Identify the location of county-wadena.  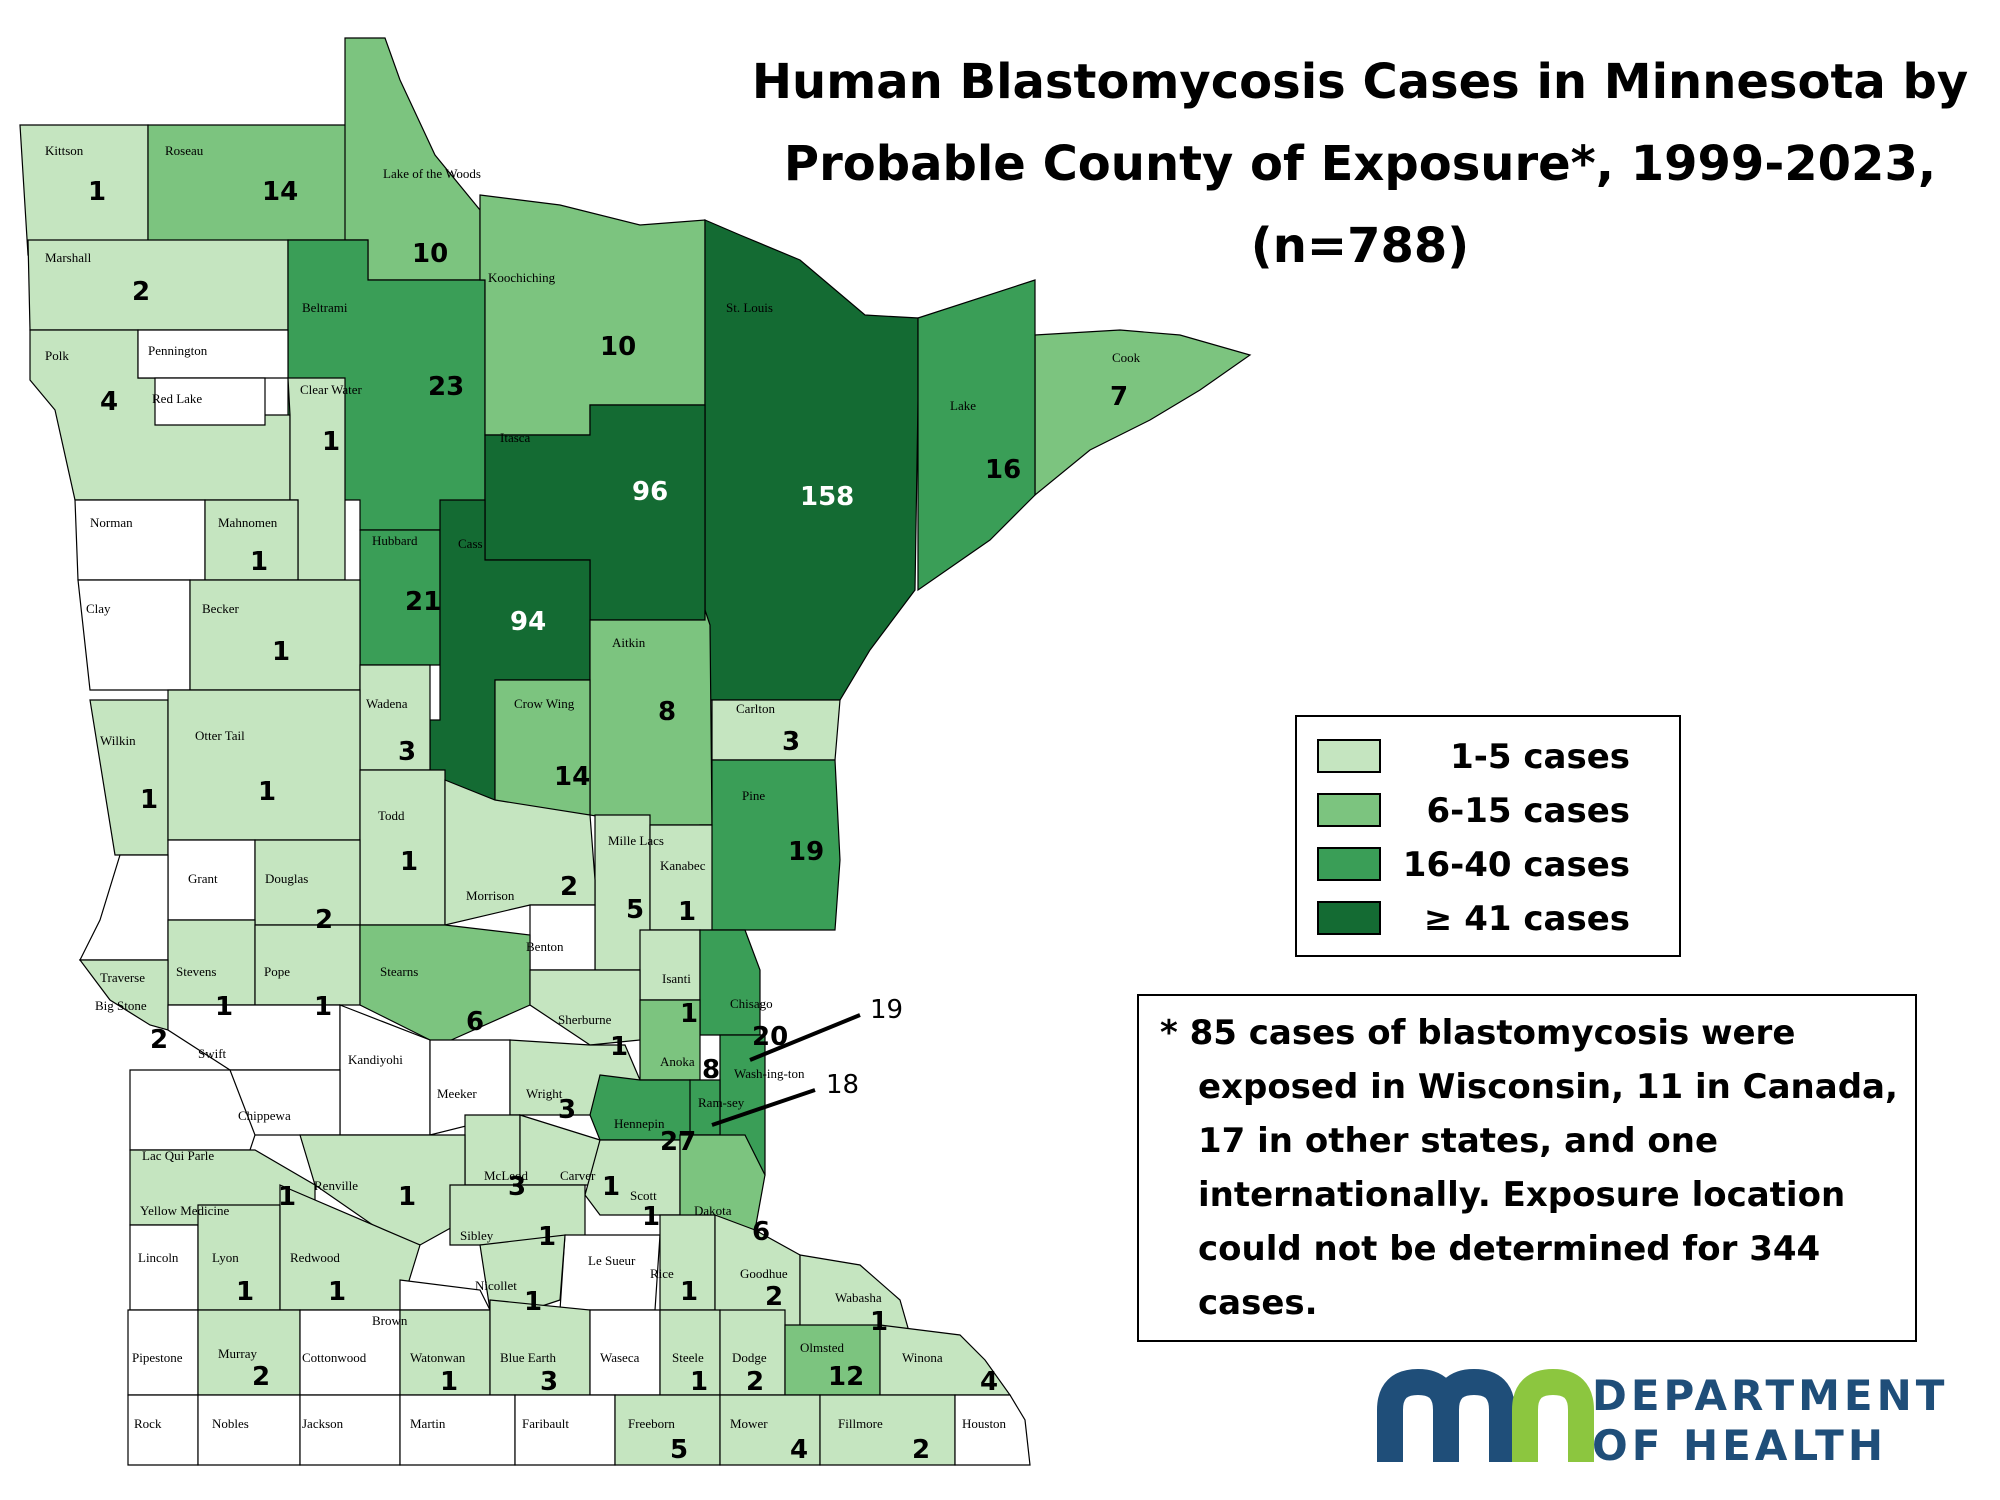
(395, 717).